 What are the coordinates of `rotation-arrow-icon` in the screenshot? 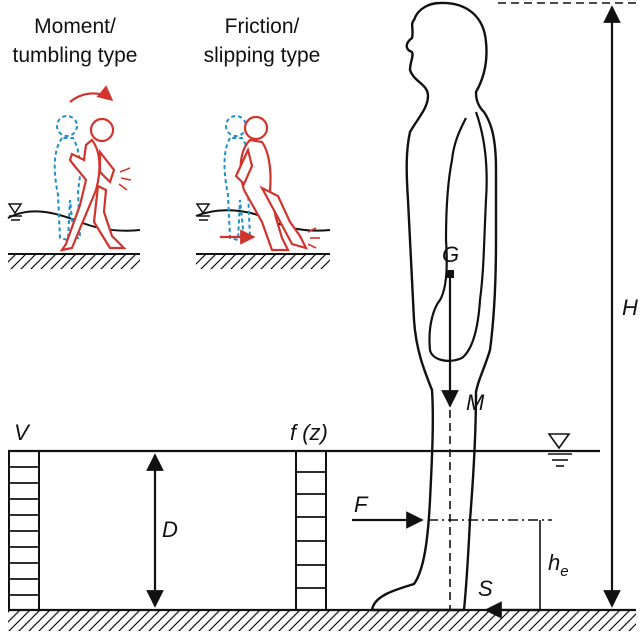 It's located at (91, 94).